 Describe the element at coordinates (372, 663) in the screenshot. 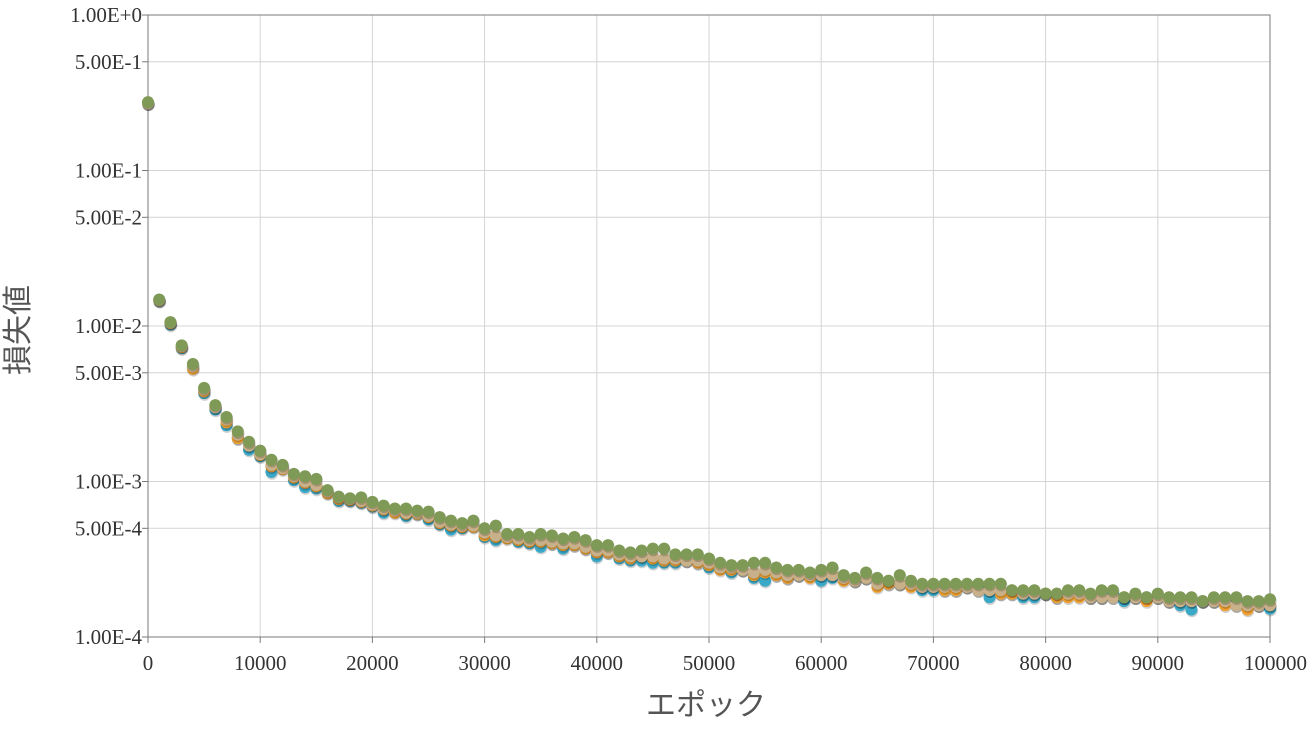

I see `x-tick-label: 20000` at that location.